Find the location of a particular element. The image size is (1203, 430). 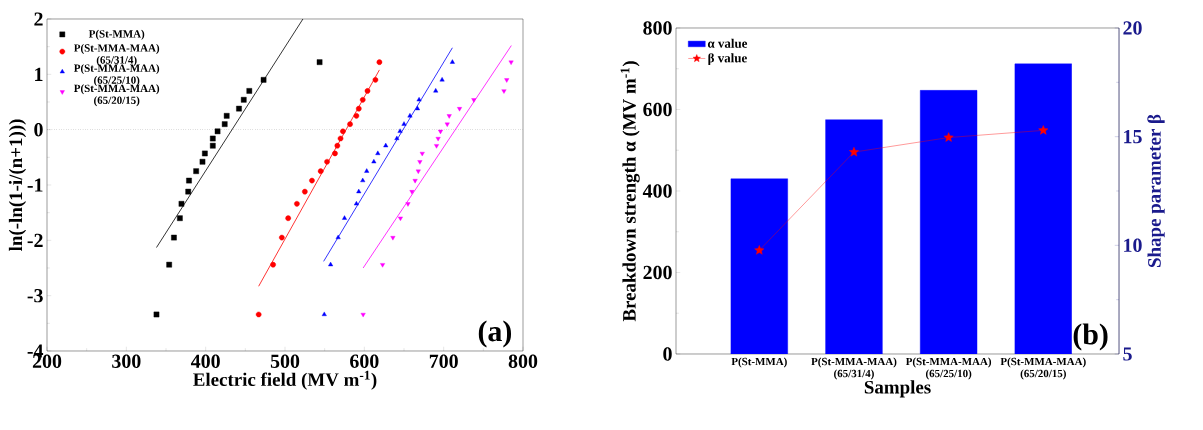

x-tick-label: 800 is located at coordinates (523, 361).